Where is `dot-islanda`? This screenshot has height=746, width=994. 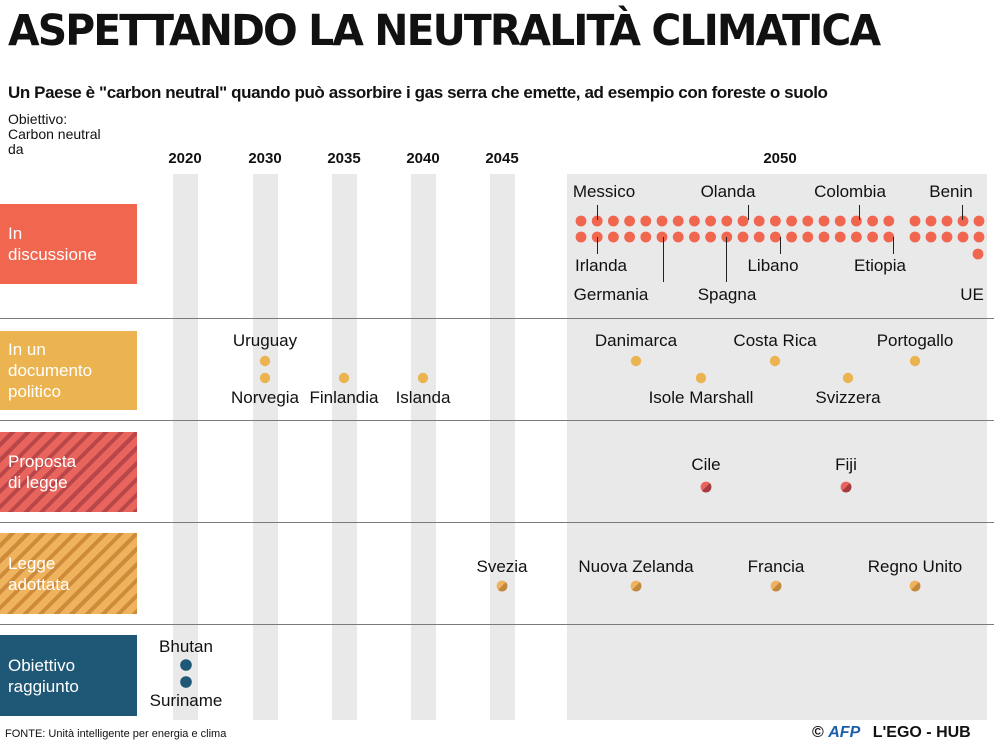
dot-islanda is located at coordinates (423, 378).